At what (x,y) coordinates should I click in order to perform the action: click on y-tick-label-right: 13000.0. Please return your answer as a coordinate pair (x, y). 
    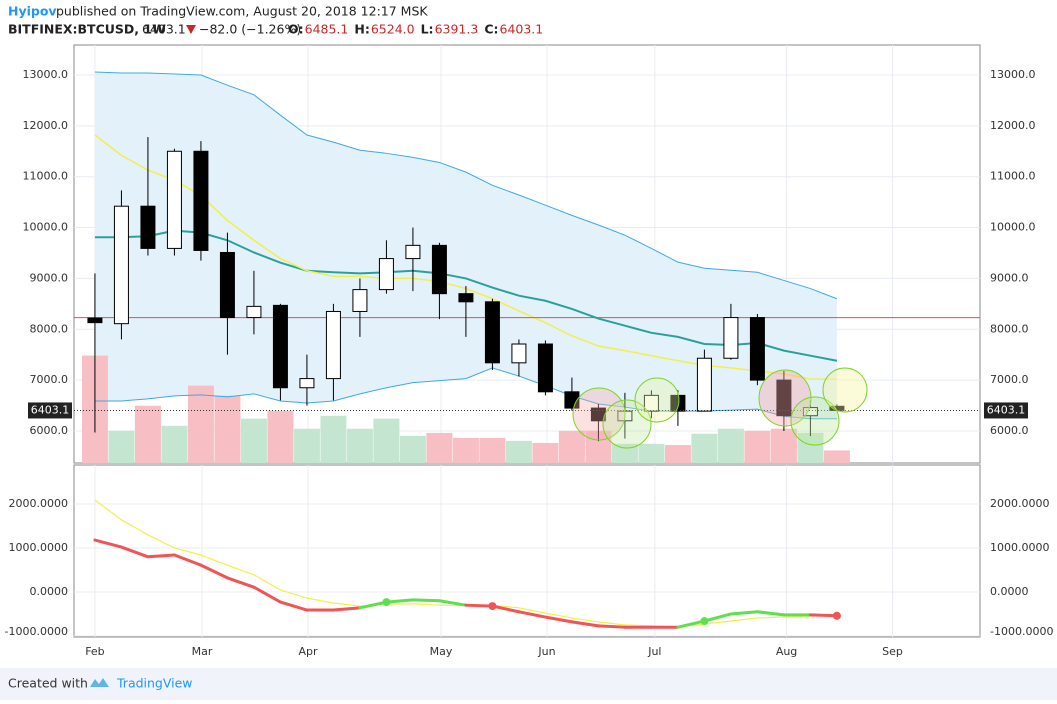
    Looking at the image, I should click on (1013, 74).